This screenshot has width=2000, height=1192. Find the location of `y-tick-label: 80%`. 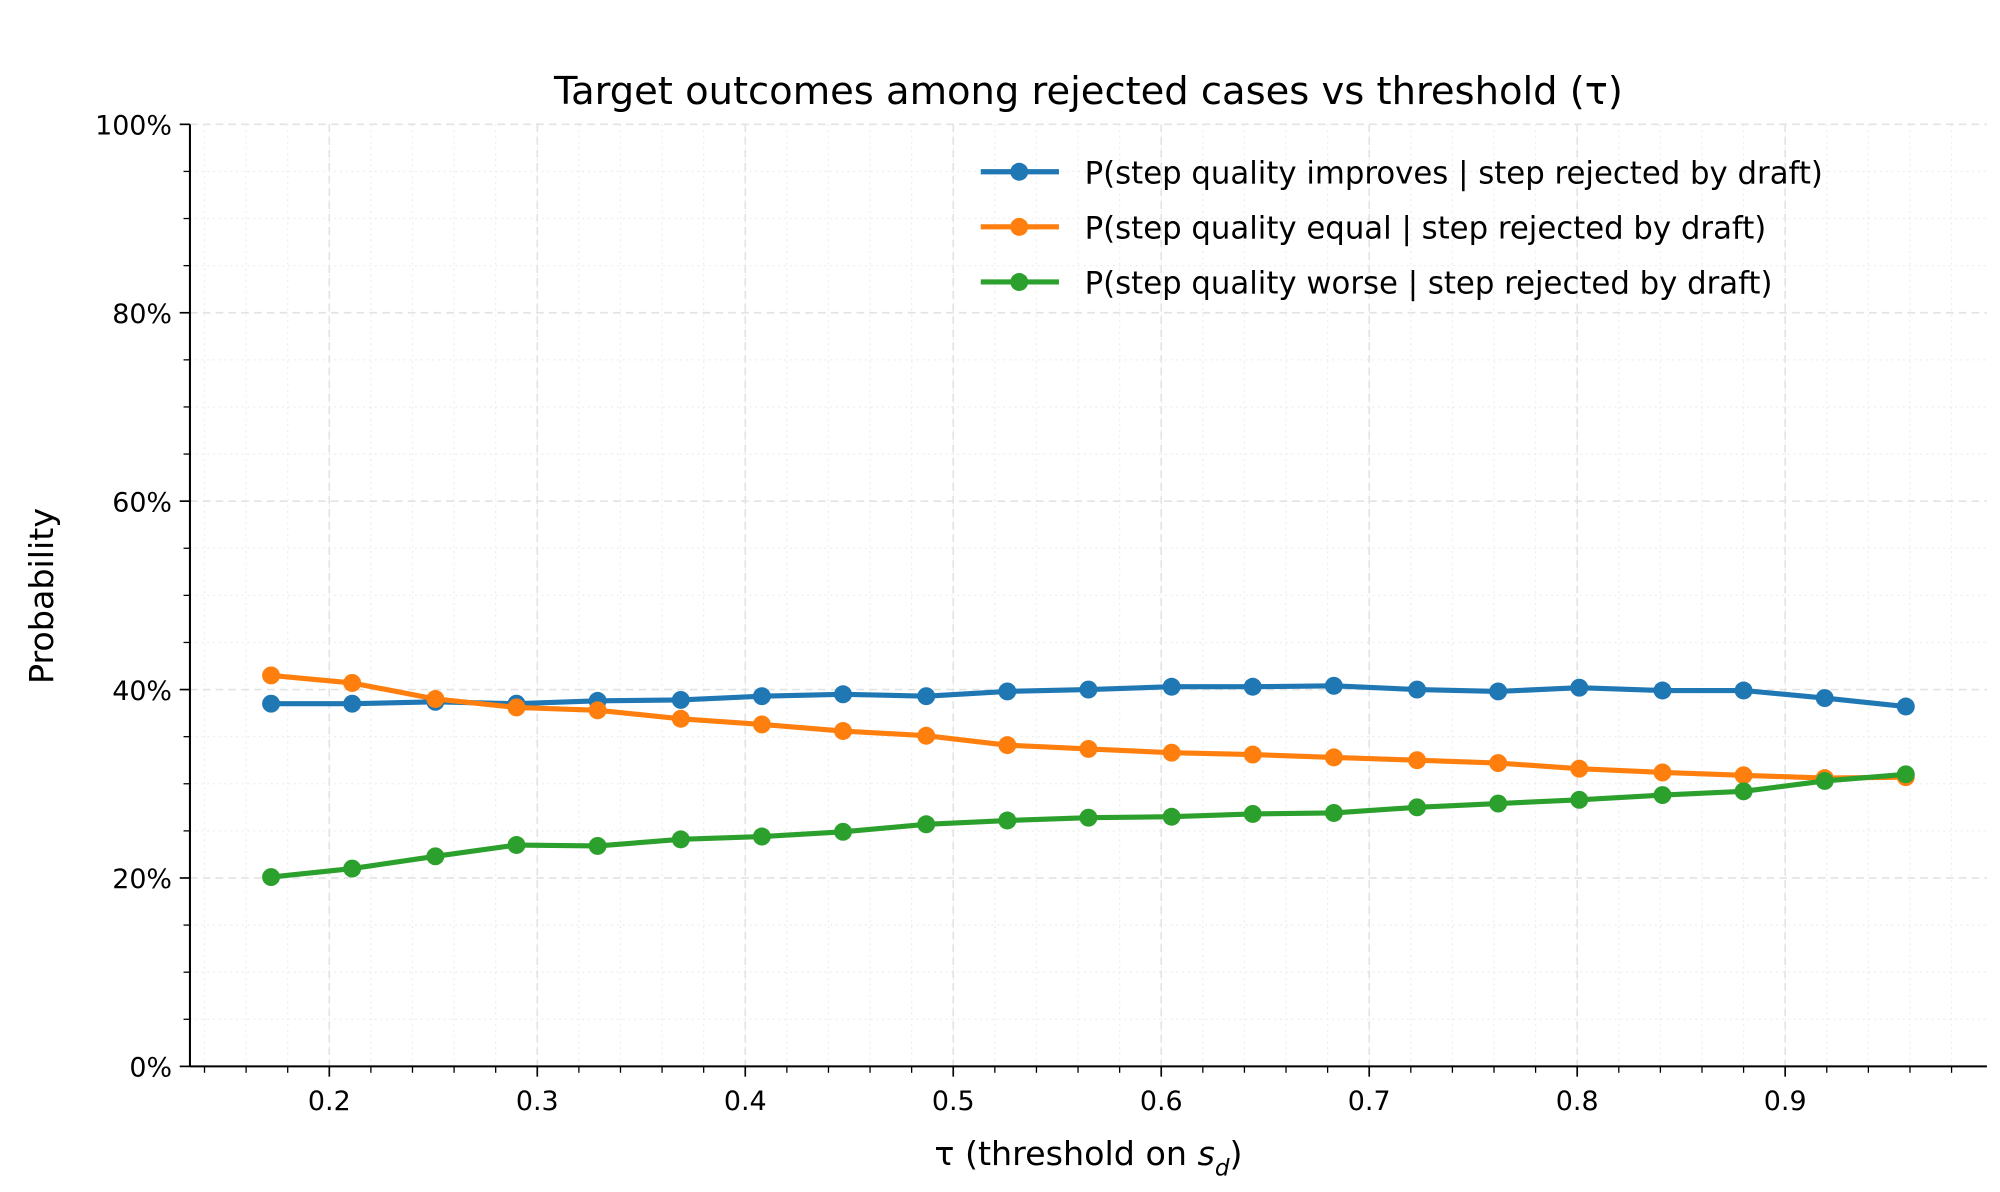

y-tick-label: 80% is located at coordinates (142, 314).